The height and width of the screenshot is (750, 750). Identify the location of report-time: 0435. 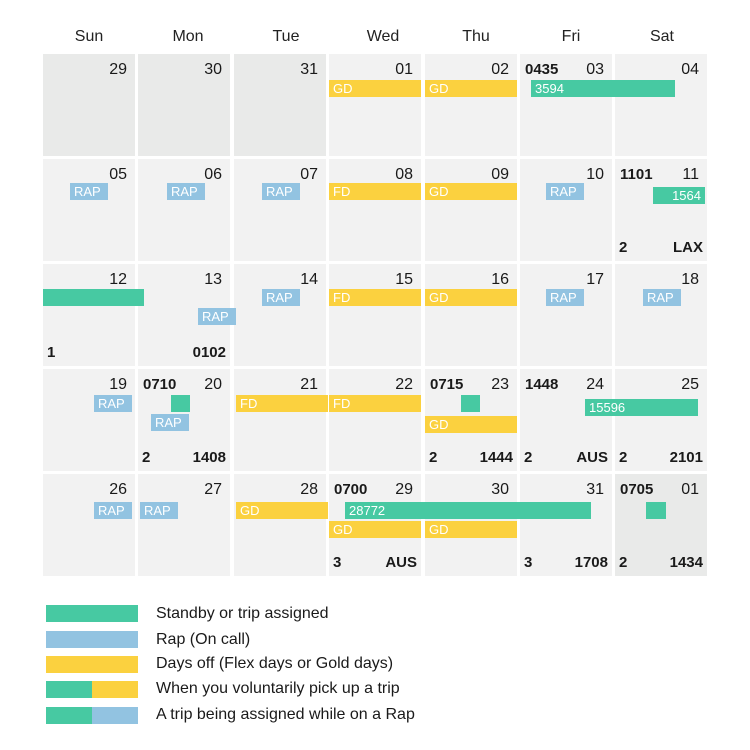
(542, 69).